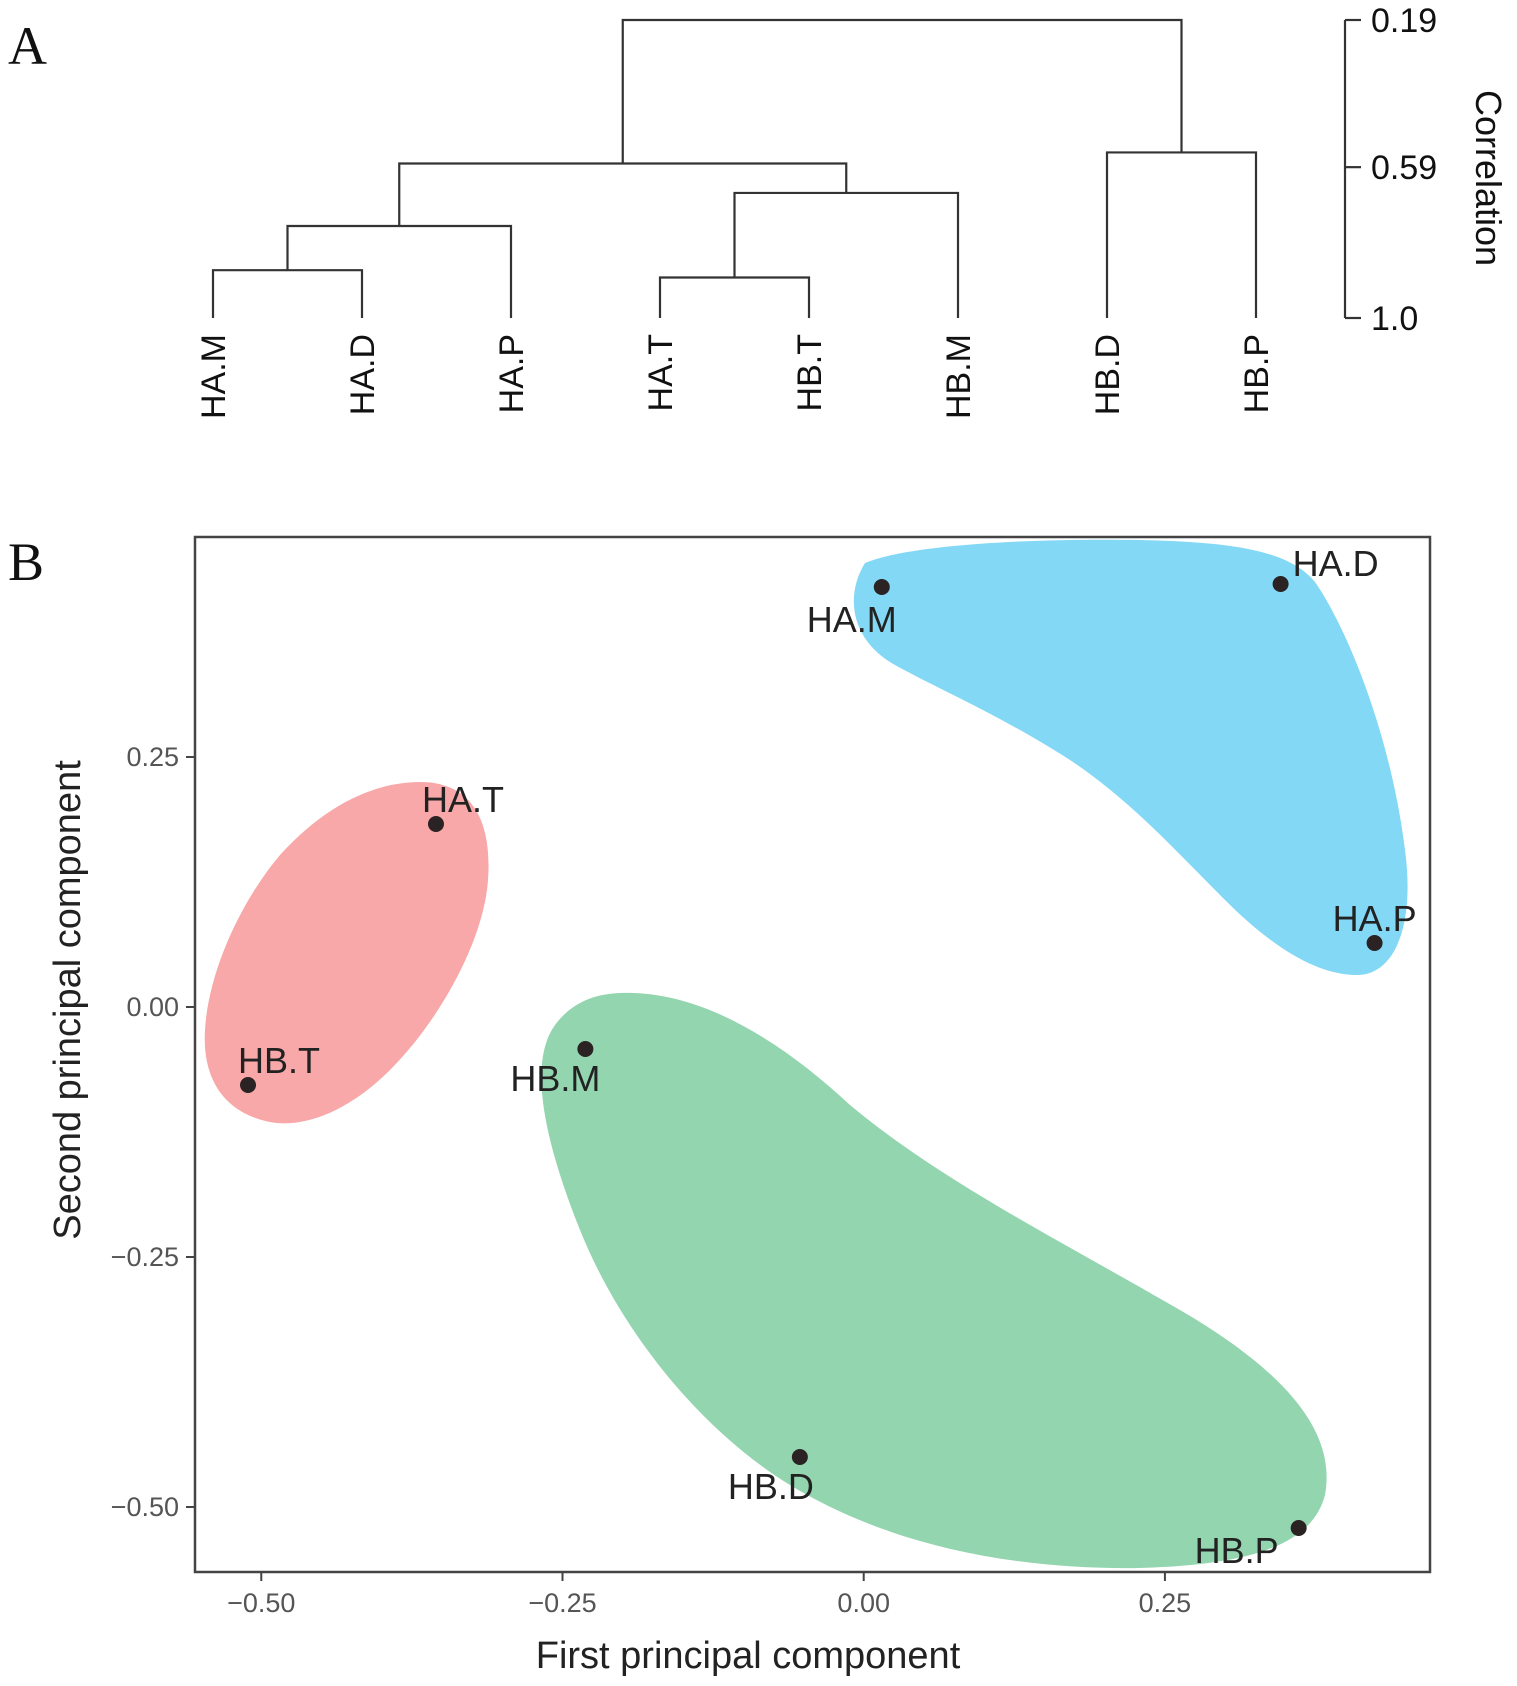 This screenshot has width=1517, height=1686. I want to click on dendrogram-leaf-label: HB.P, so click(1257, 373).